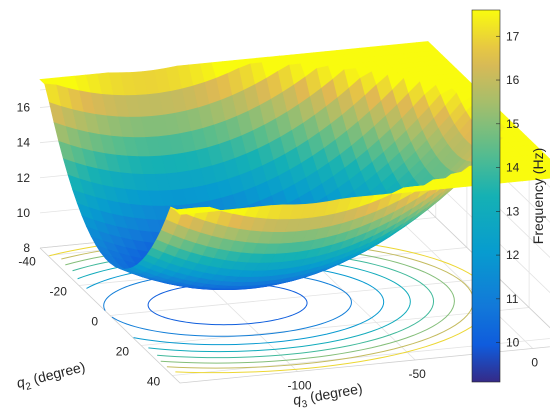  Describe the element at coordinates (183, 211) in the screenshot. I see `surface-patch` at that location.